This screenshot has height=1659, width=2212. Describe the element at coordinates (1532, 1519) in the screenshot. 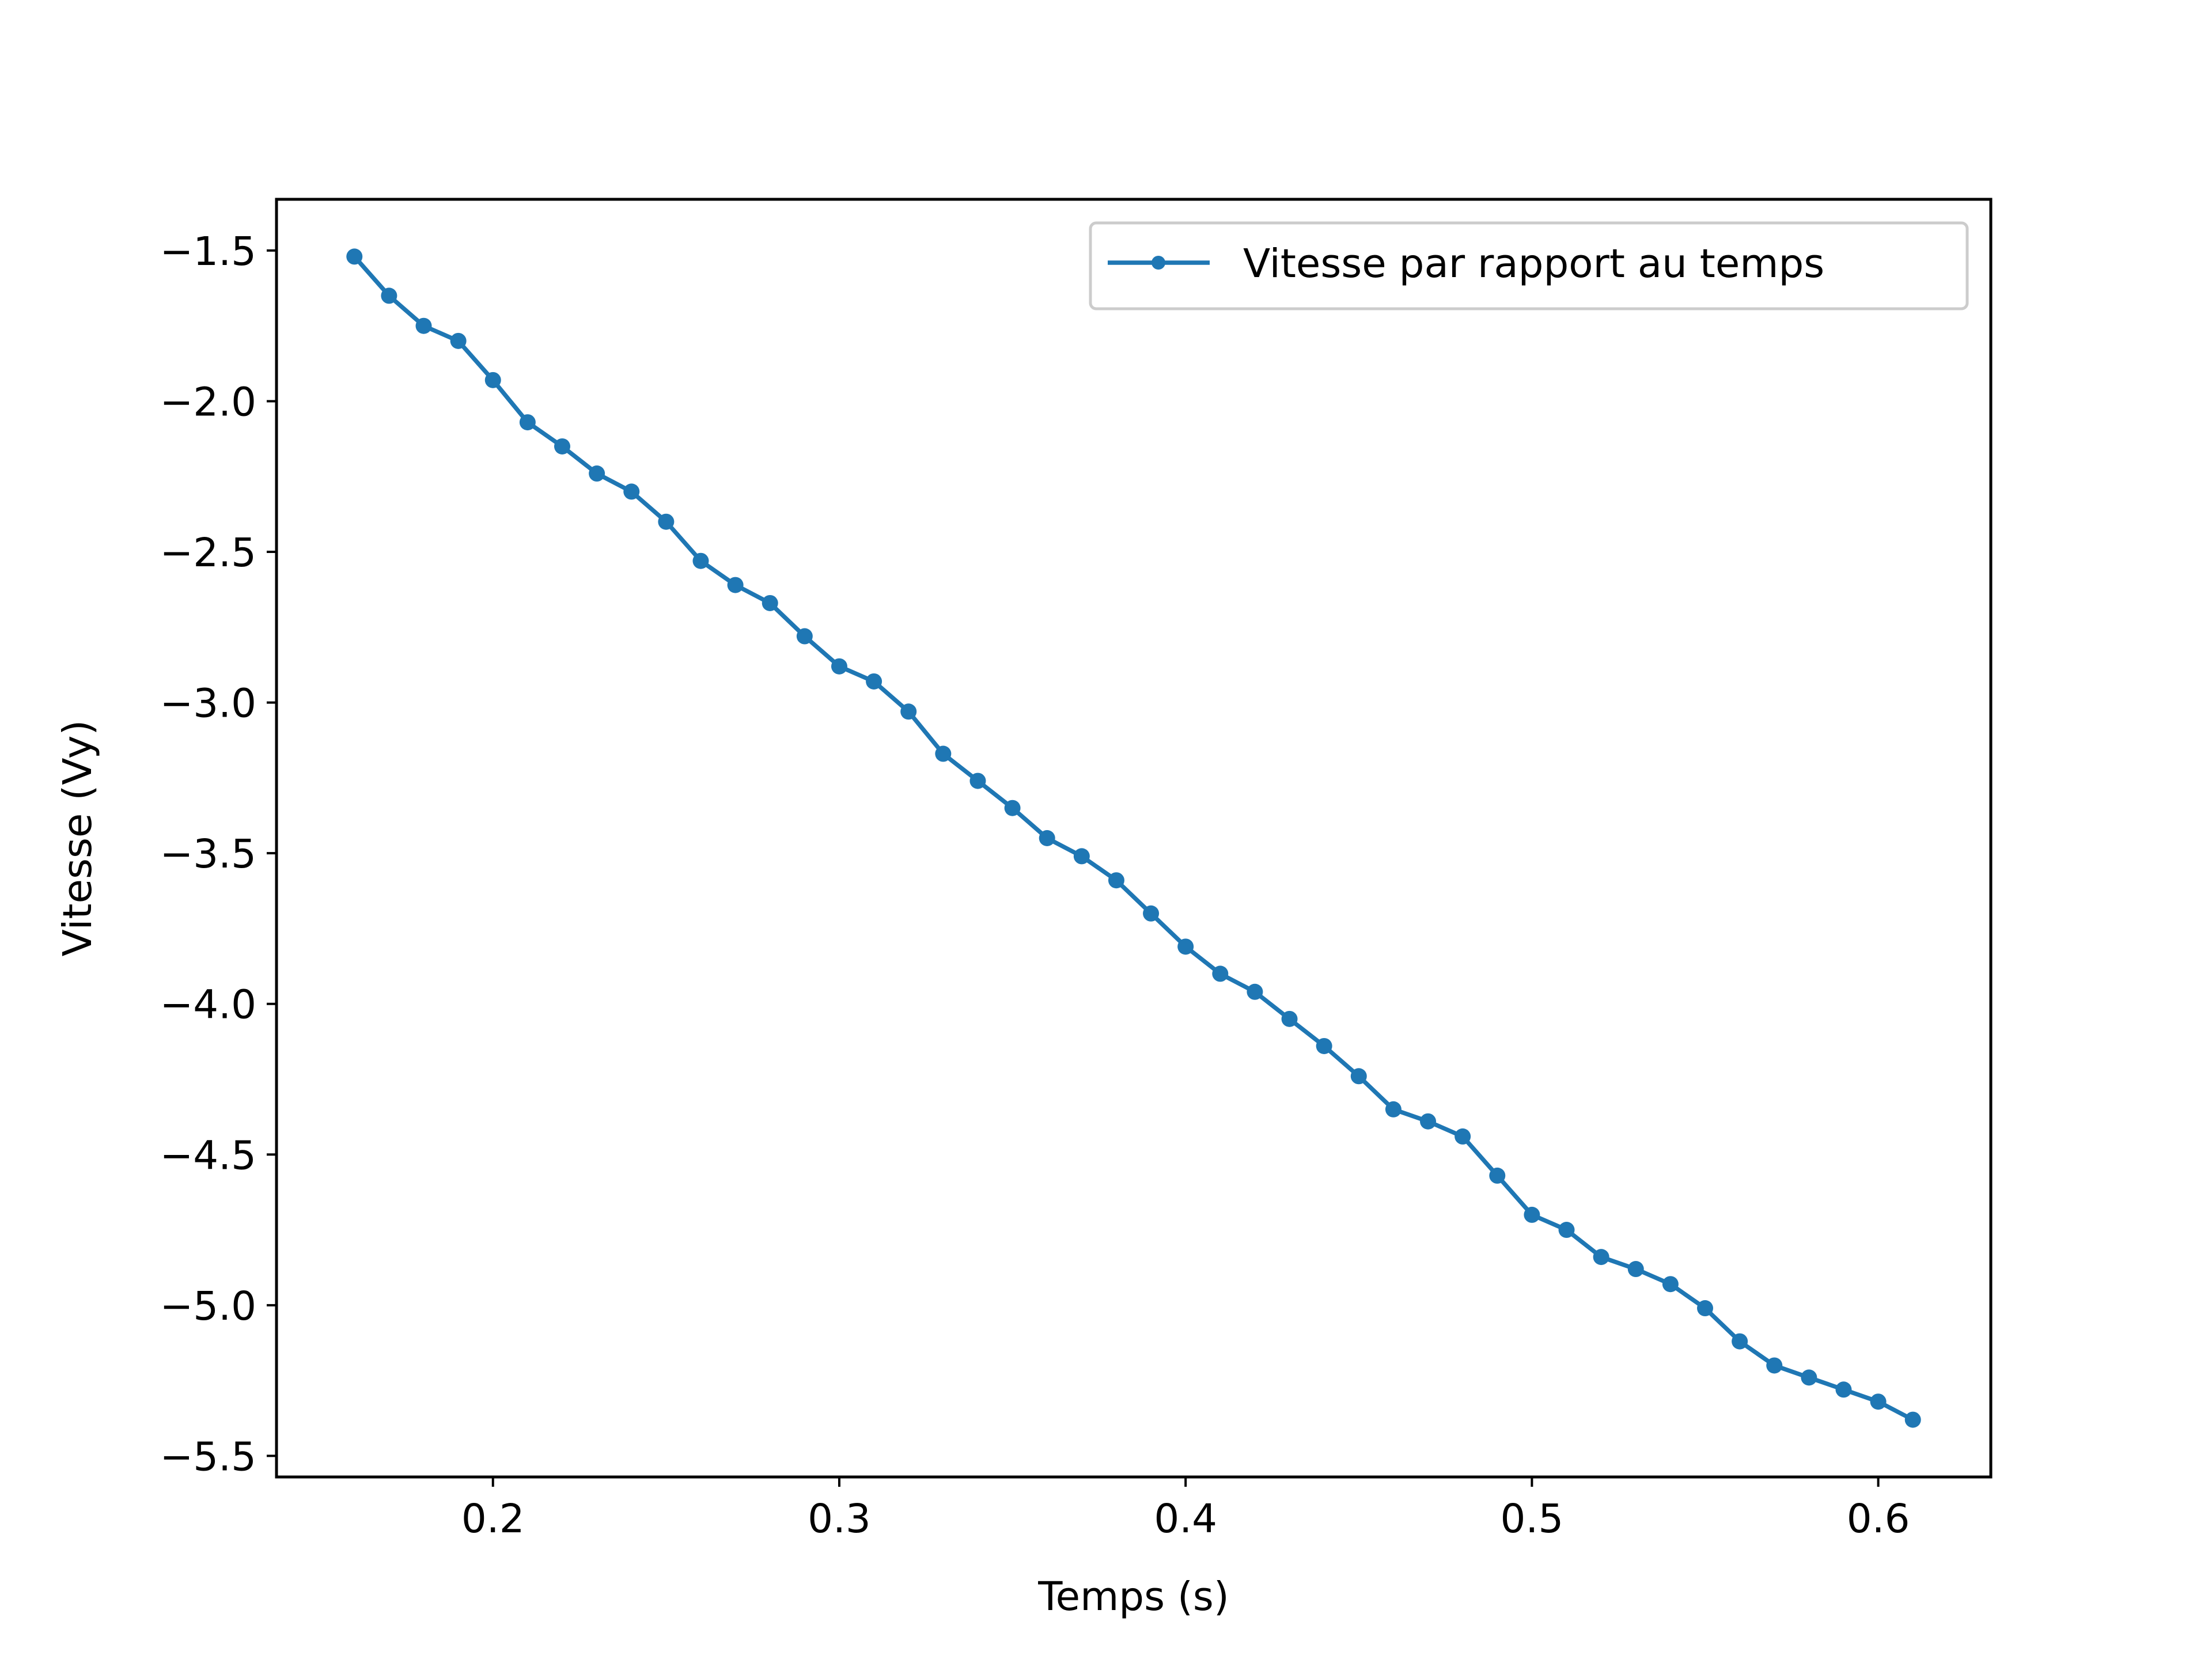

I see `x-tick-label: 0.5` at that location.